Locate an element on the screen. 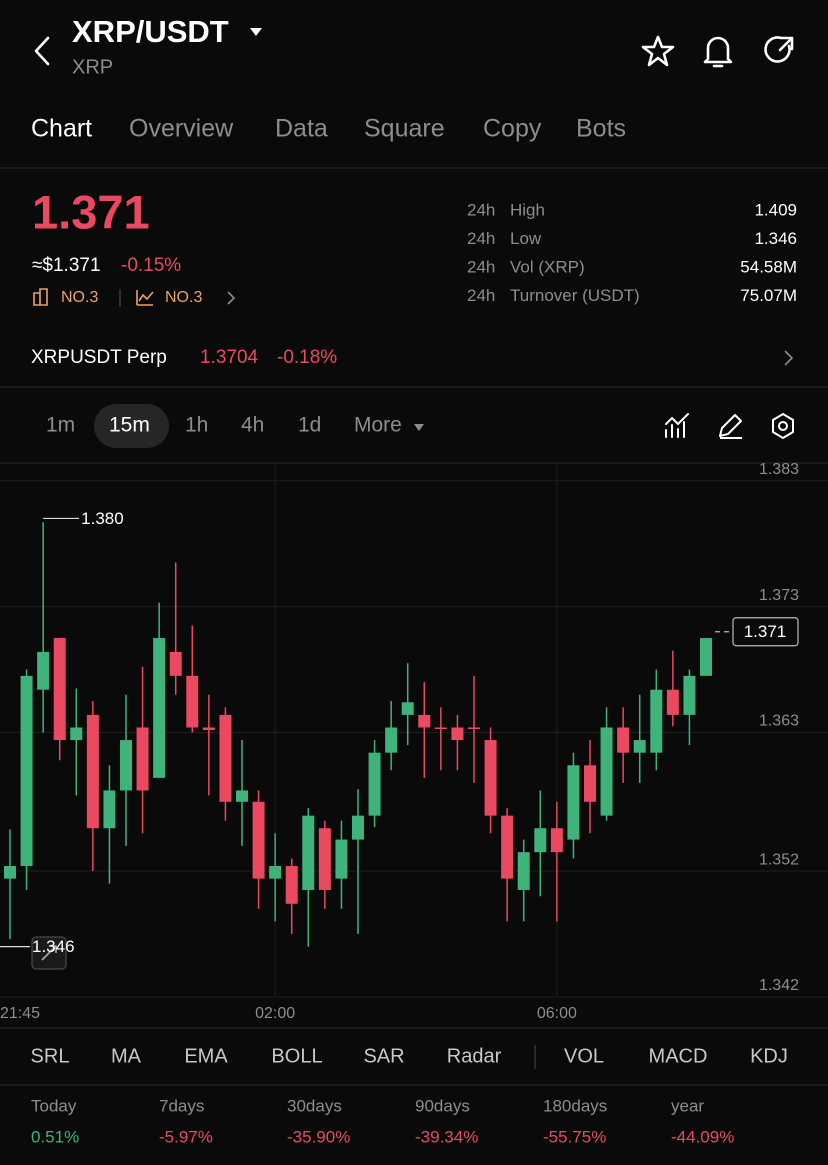 This screenshot has height=1165, width=828. max-price-label: 1.380 is located at coordinates (102, 518).